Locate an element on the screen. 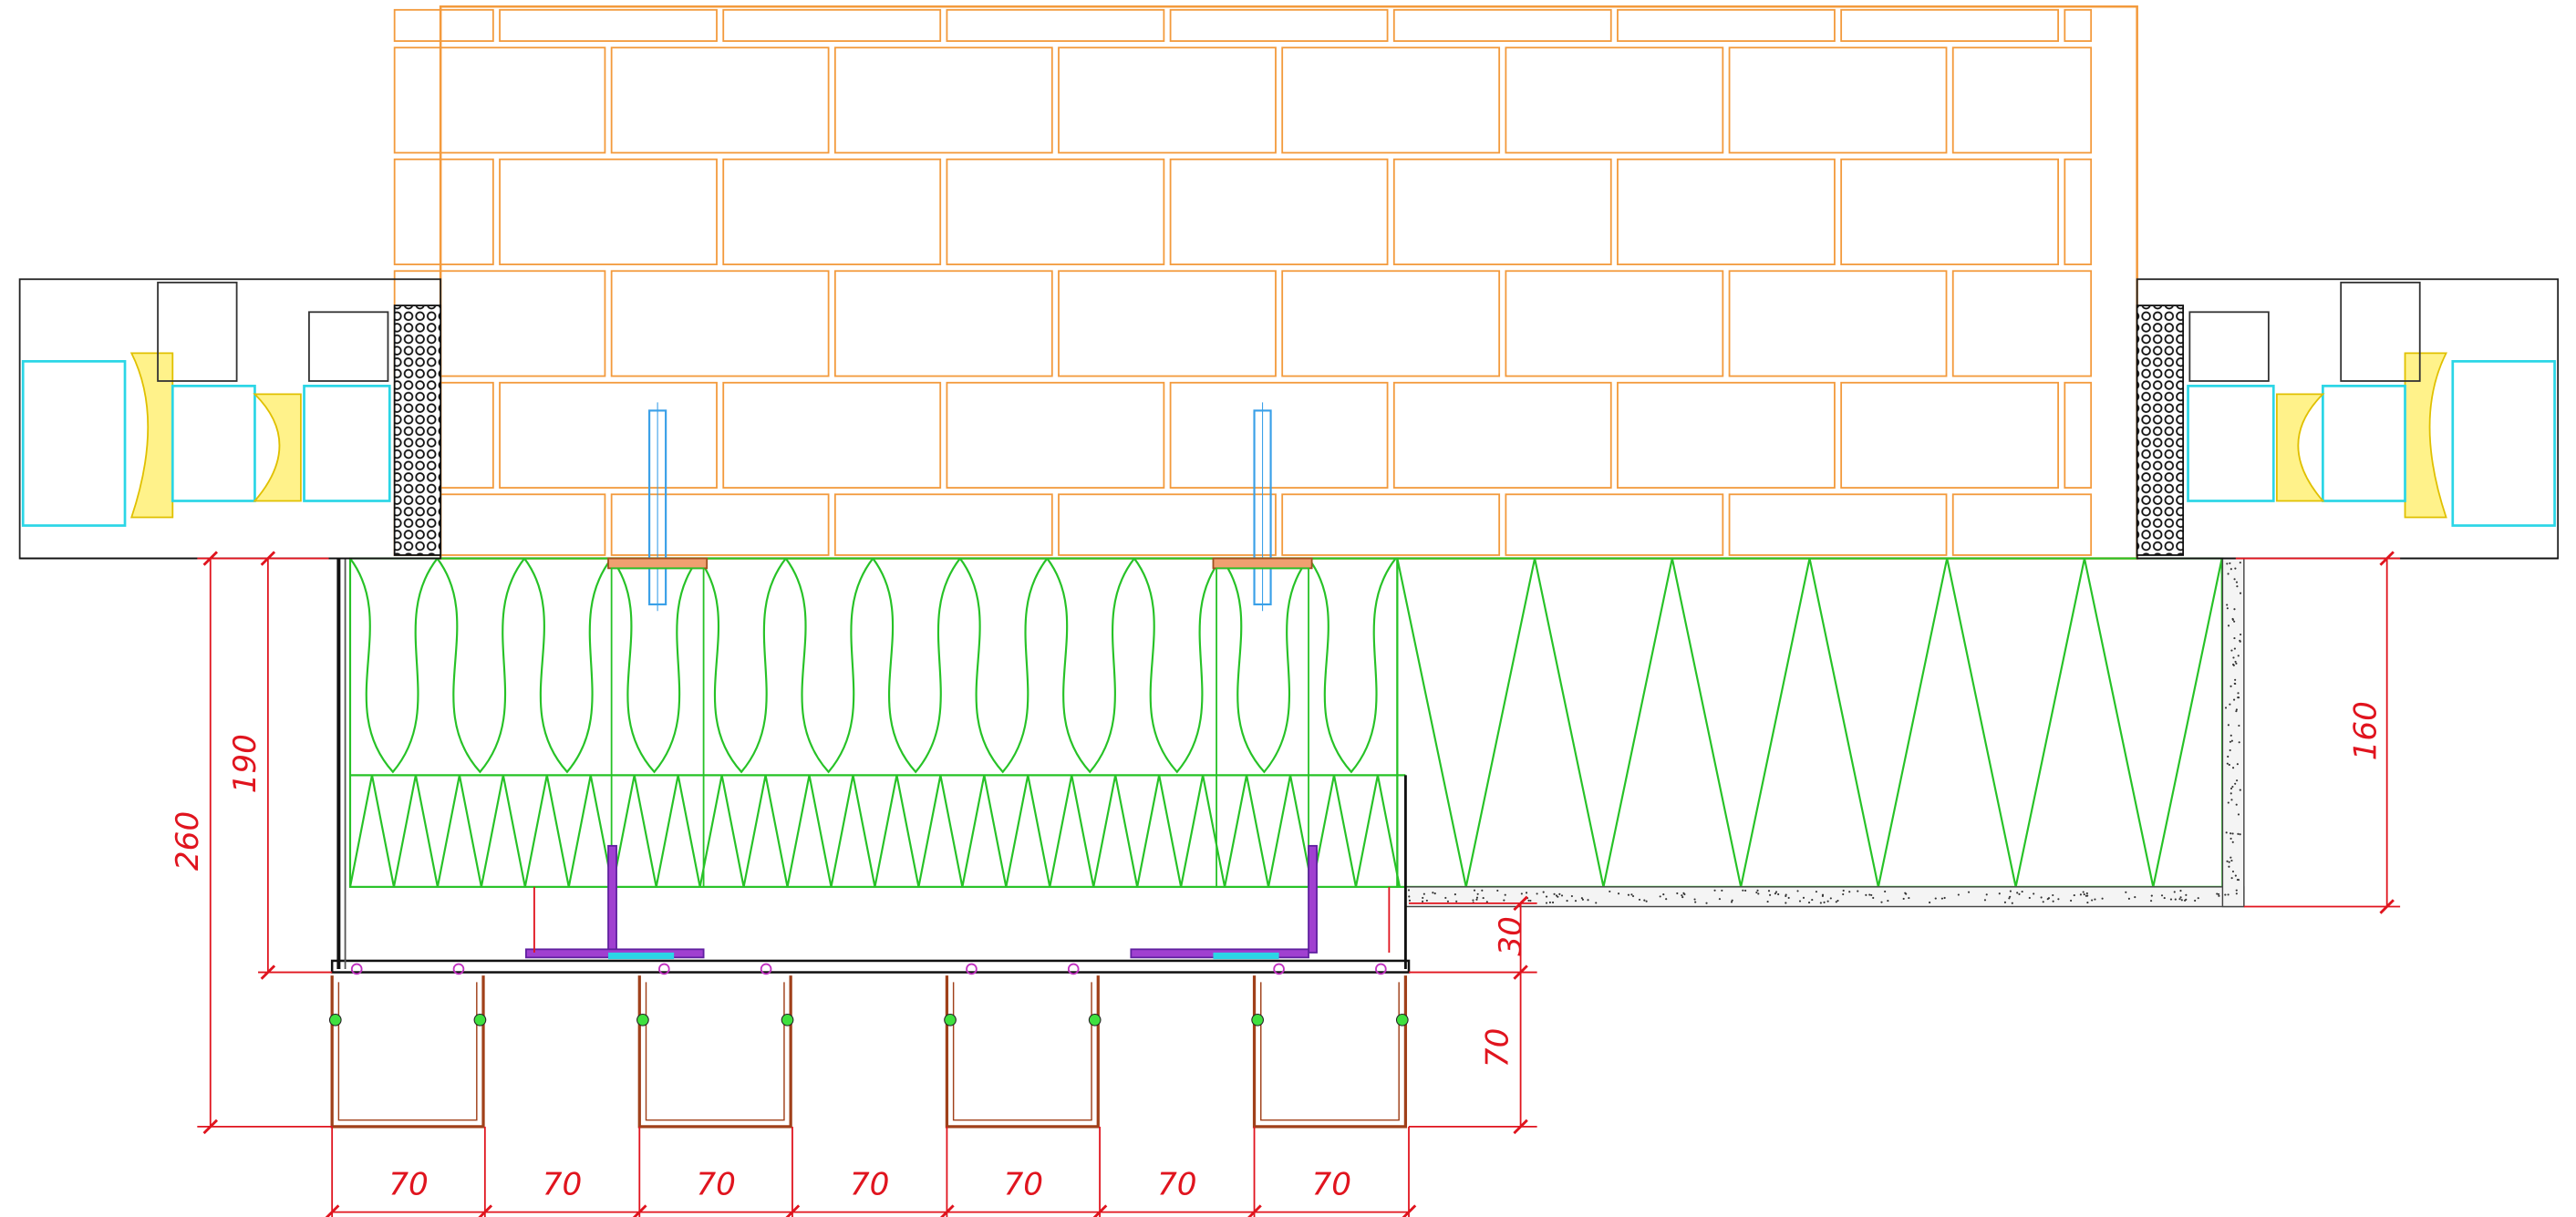 The image size is (2576, 1217). window-left is located at coordinates (230, 419).